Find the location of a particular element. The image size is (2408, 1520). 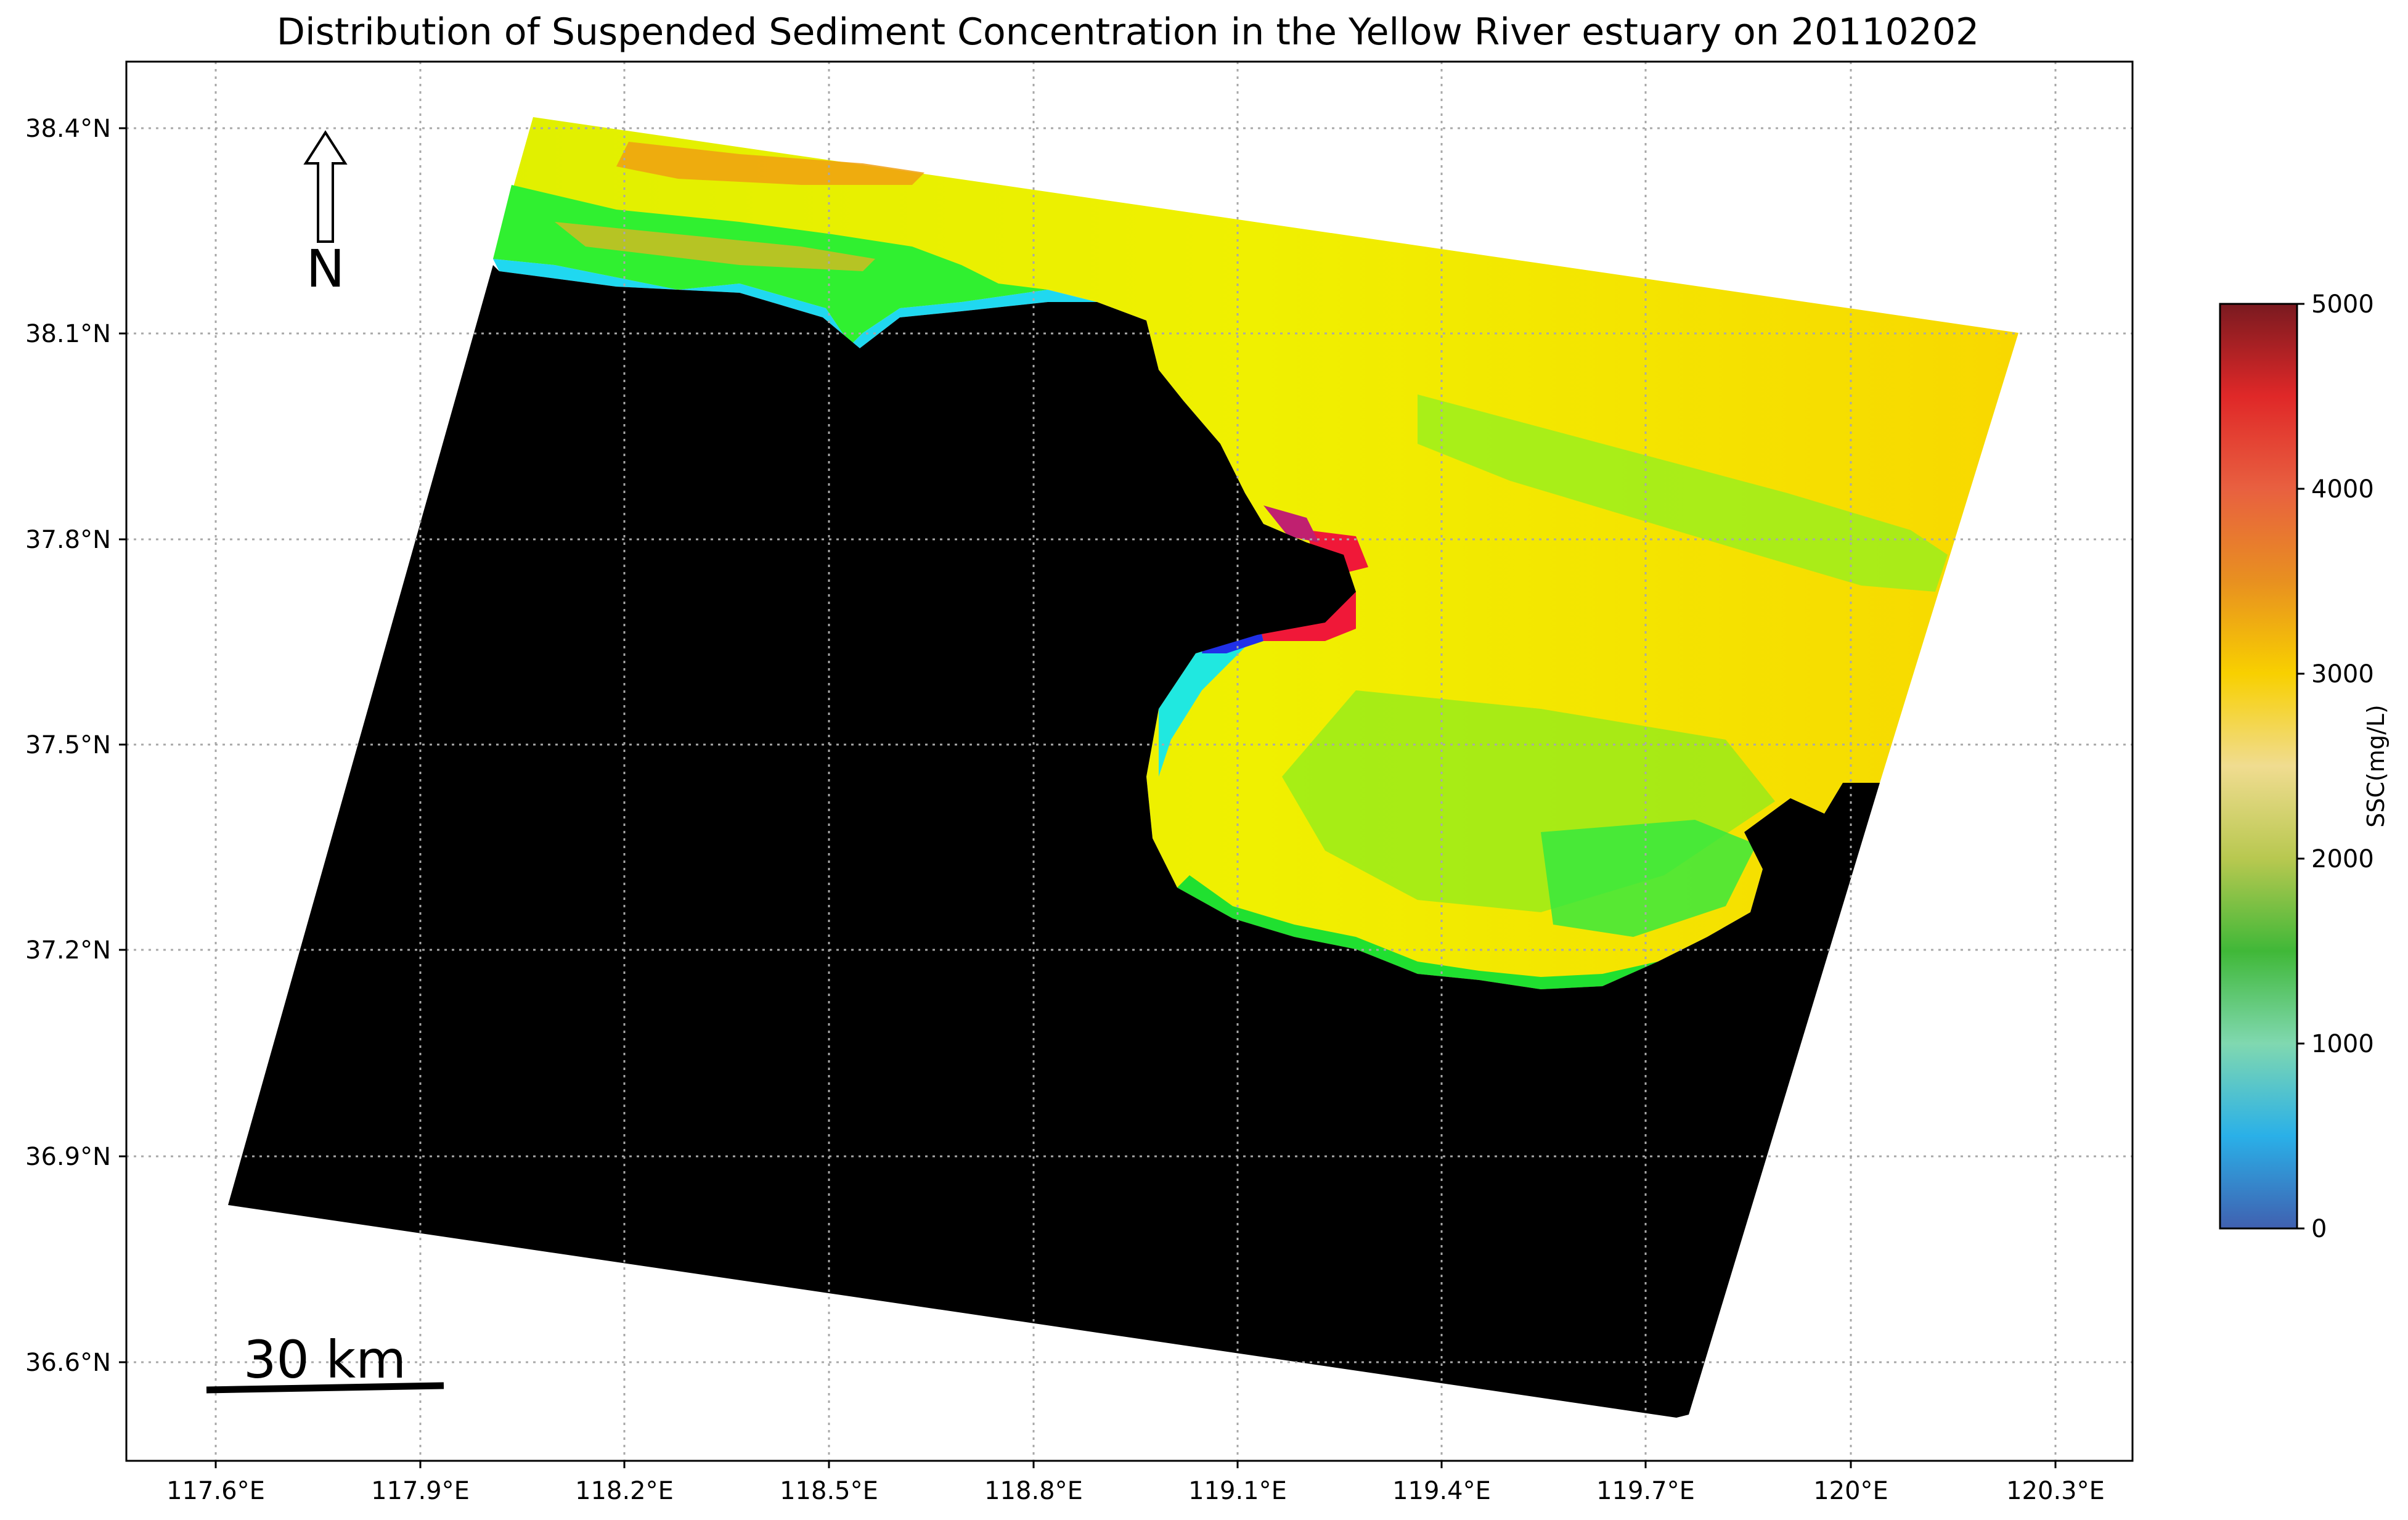

north-coast-cyan is located at coordinates (795, 303).